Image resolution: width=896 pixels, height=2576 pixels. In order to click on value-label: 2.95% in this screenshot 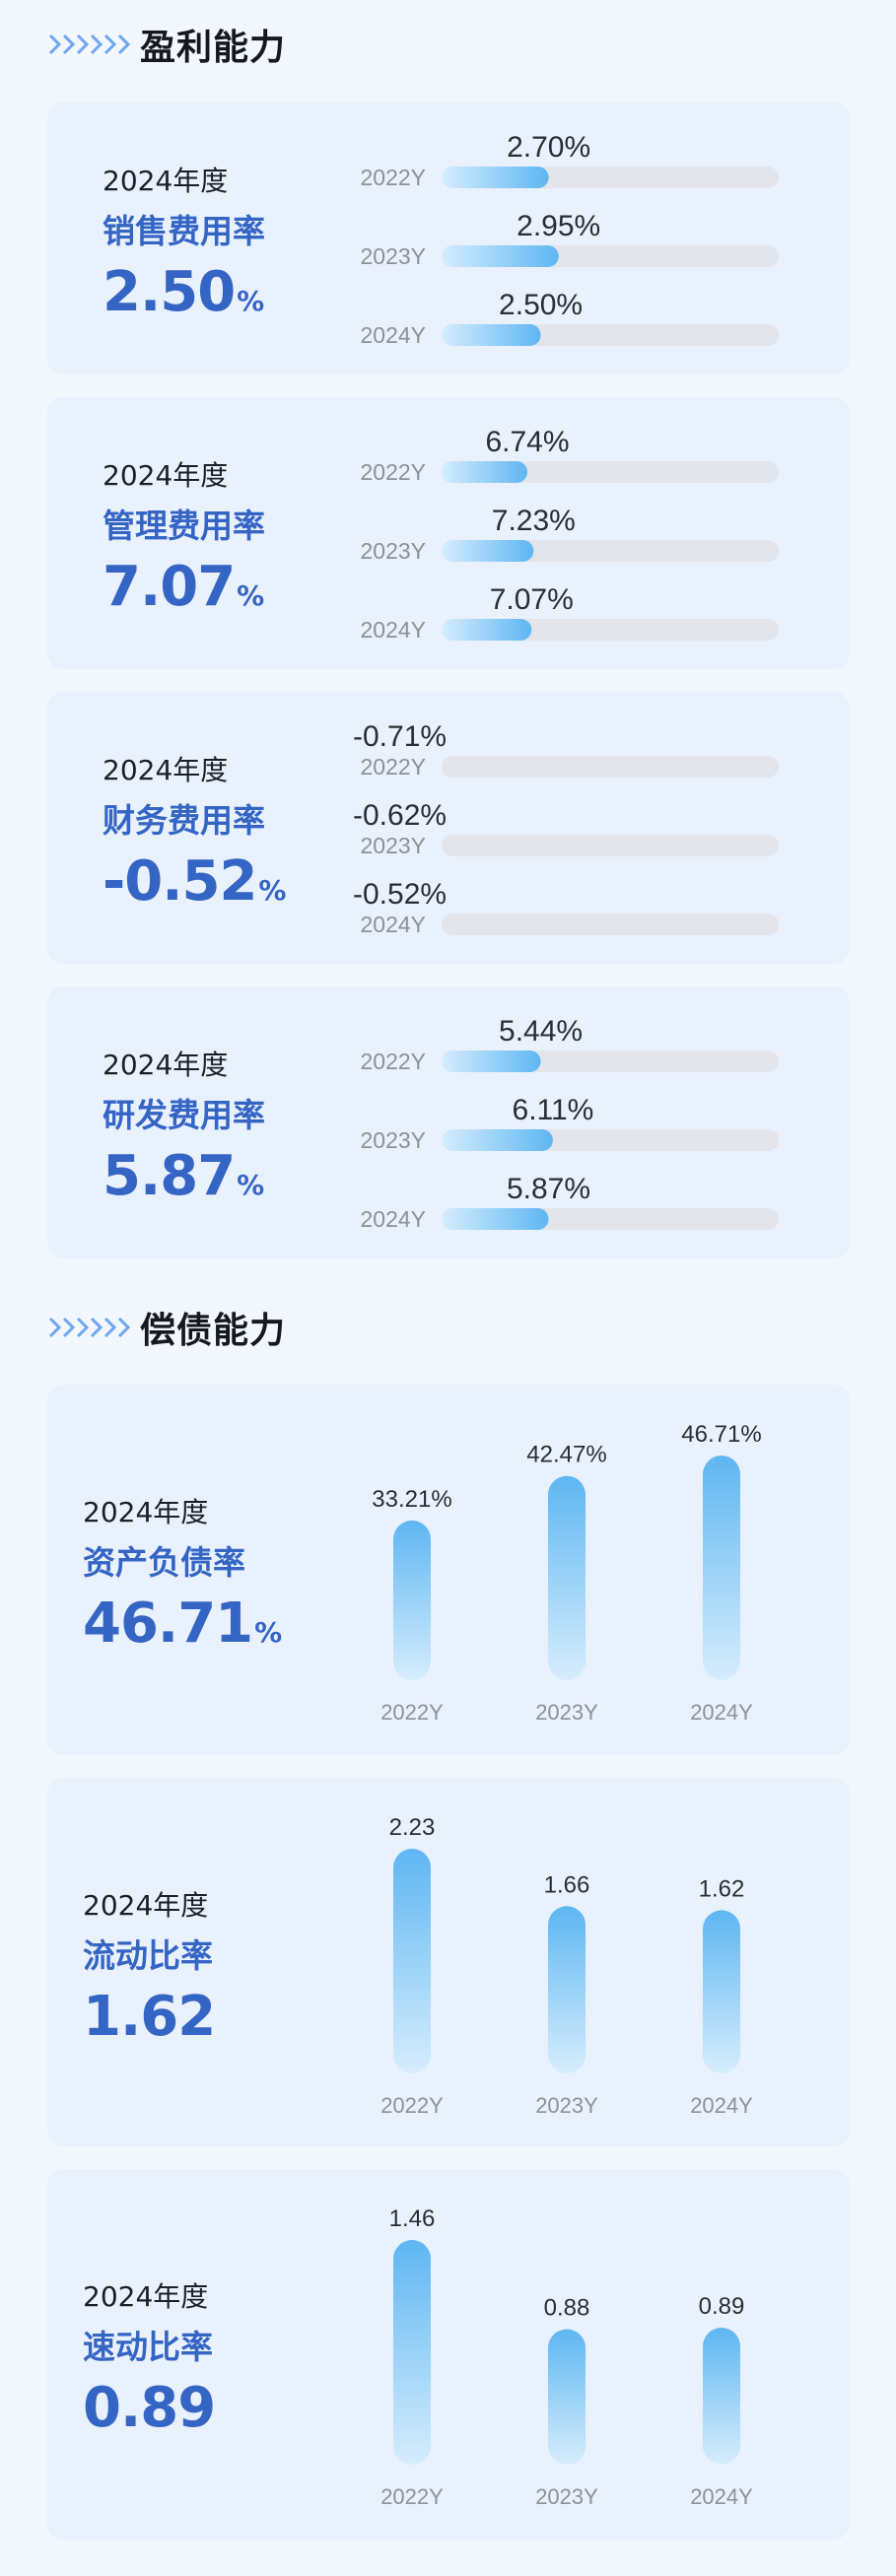, I will do `click(558, 226)`.